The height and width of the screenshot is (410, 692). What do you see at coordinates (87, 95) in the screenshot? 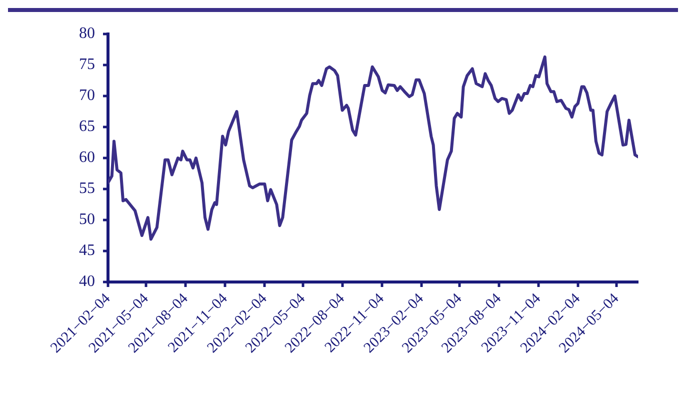
I see `y-tick-label: 70` at bounding box center [87, 95].